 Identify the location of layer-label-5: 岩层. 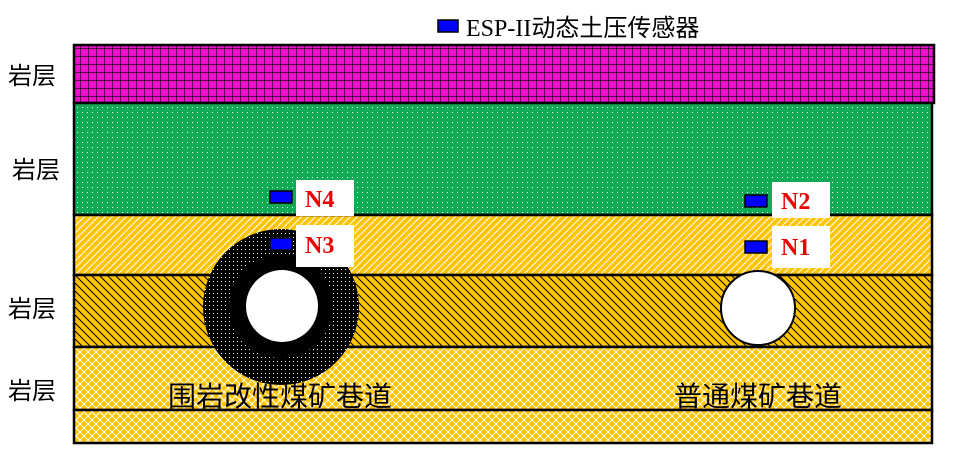
(32, 391).